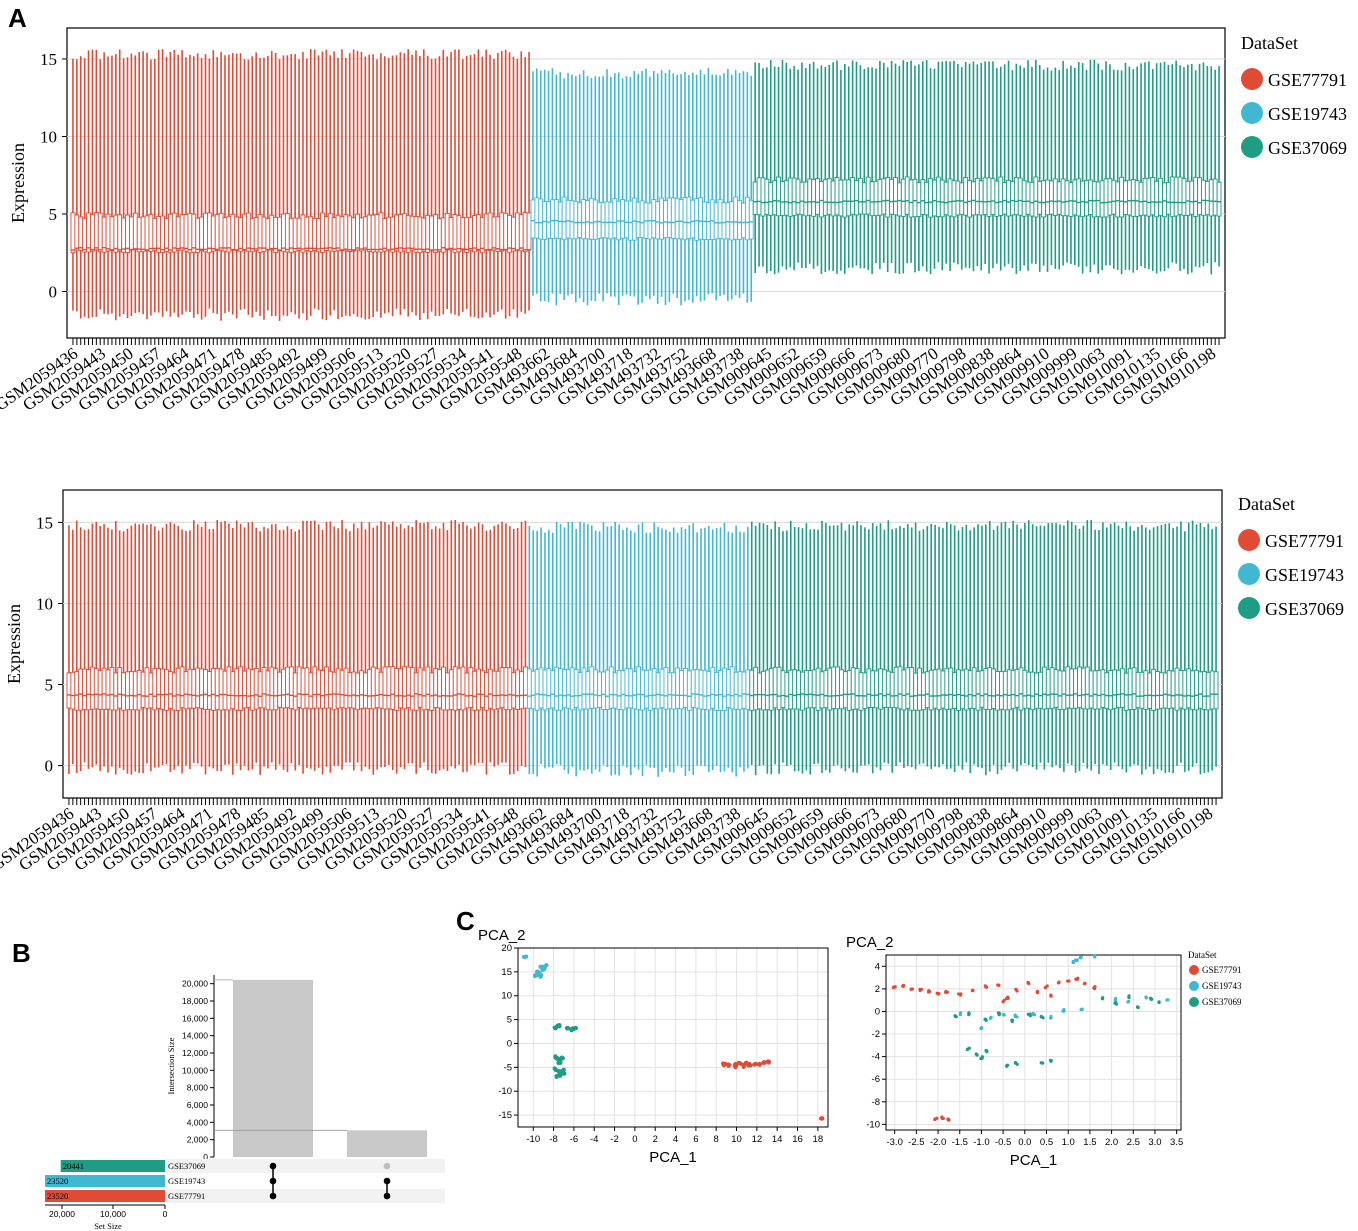 The height and width of the screenshot is (1231, 1358). What do you see at coordinates (1222, 970) in the screenshot?
I see `legend-label-GSE77791: GSE77791` at bounding box center [1222, 970].